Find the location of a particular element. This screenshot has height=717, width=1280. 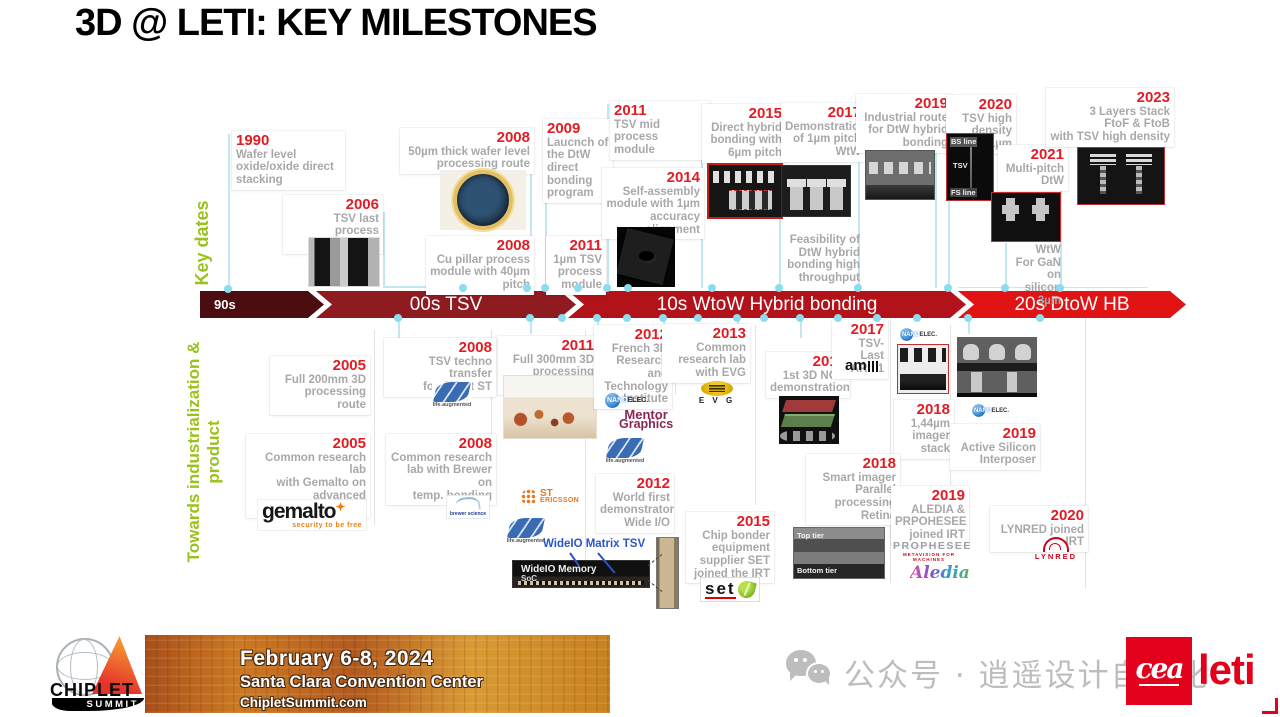

gemalto-logo: gemalto✦ security to be free is located at coordinates (312, 515).